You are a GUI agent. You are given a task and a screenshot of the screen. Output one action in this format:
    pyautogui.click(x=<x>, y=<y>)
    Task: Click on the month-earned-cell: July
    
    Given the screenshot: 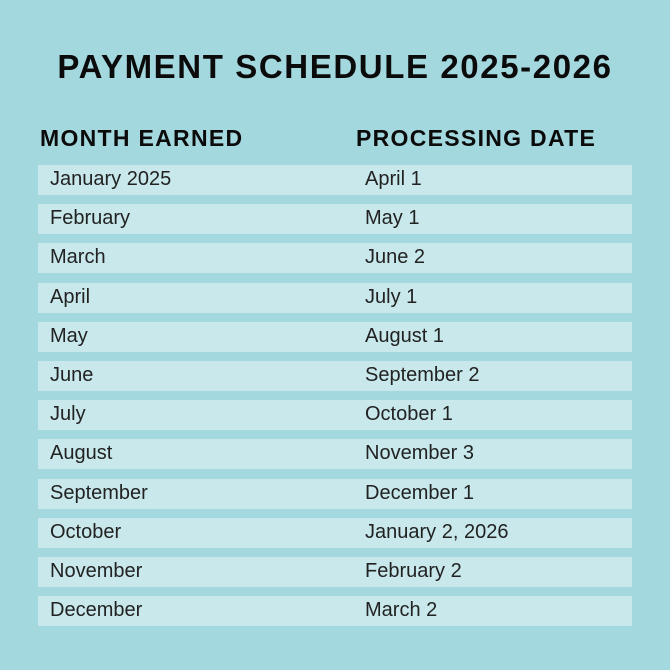 What is the action you would take?
    pyautogui.click(x=68, y=414)
    